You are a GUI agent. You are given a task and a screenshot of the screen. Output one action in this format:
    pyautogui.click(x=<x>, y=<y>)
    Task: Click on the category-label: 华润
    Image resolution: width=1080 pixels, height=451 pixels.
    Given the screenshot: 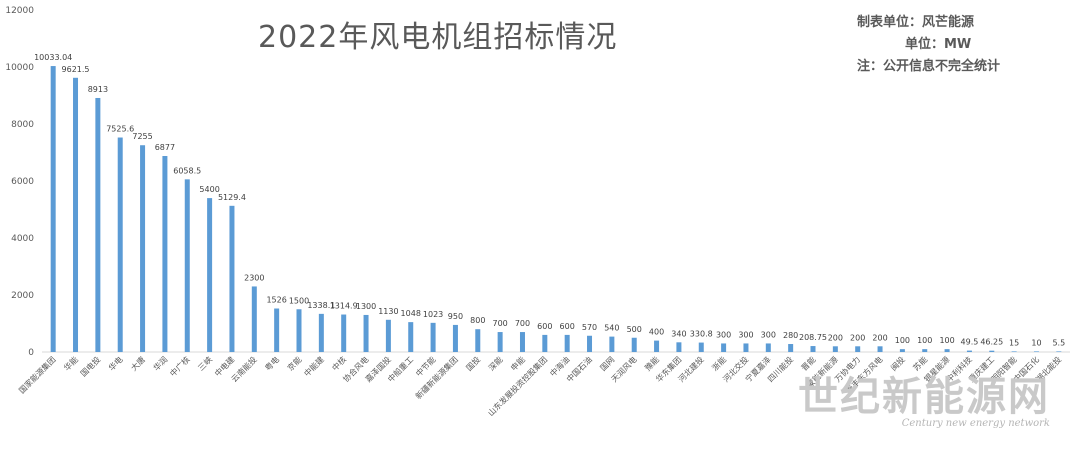 What is the action you would take?
    pyautogui.click(x=160, y=363)
    